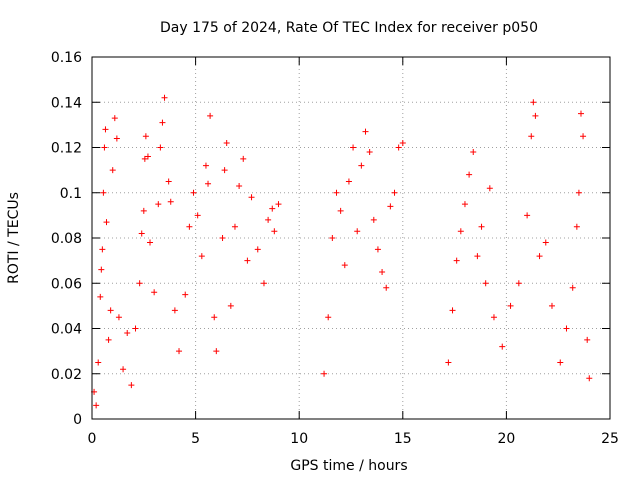  I want to click on y-tick-label: 0.04, so click(66, 330).